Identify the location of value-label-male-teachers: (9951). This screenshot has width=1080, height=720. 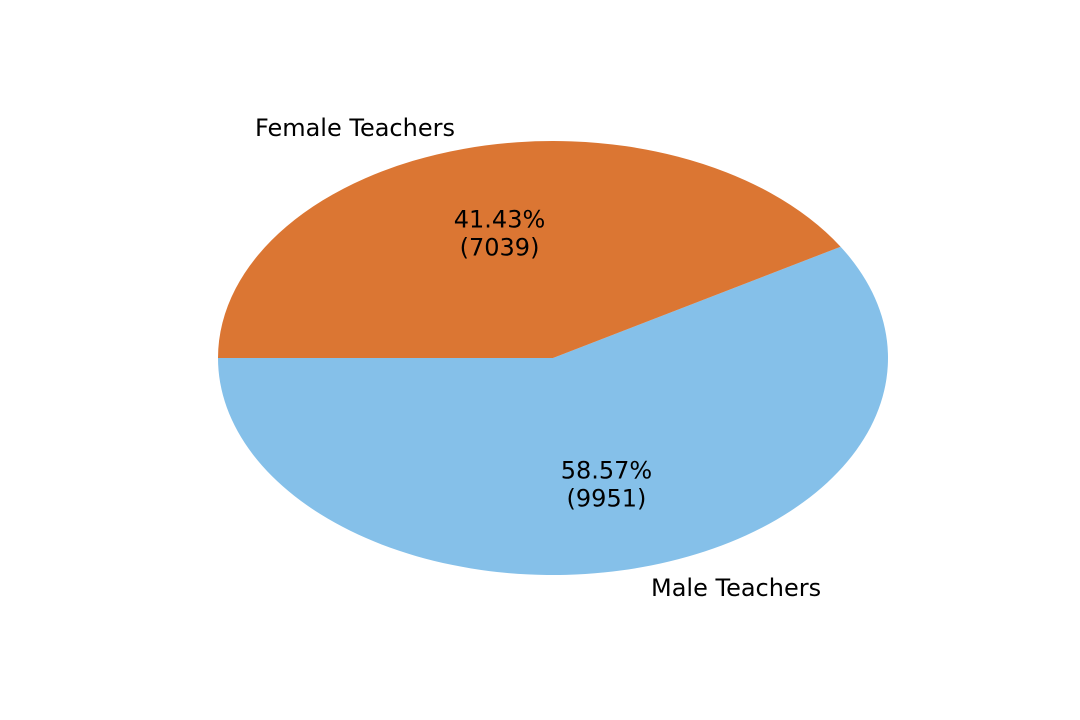
(607, 499).